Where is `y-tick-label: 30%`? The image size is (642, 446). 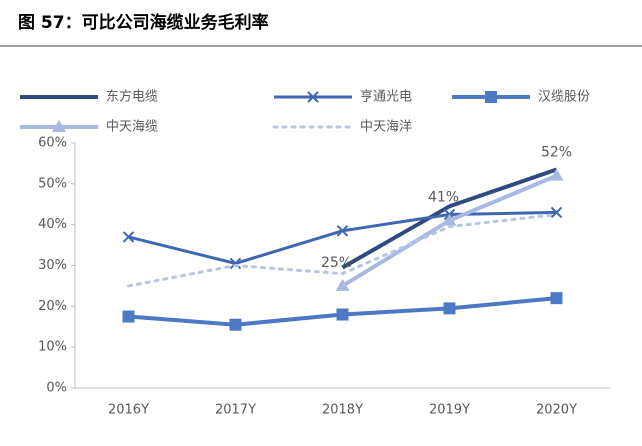
y-tick-label: 30% is located at coordinates (52, 265).